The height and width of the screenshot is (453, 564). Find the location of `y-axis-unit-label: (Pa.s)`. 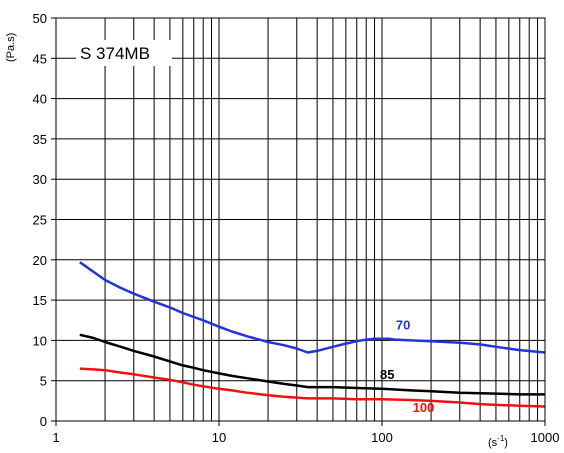

y-axis-unit-label: (Pa.s) is located at coordinates (11, 47).